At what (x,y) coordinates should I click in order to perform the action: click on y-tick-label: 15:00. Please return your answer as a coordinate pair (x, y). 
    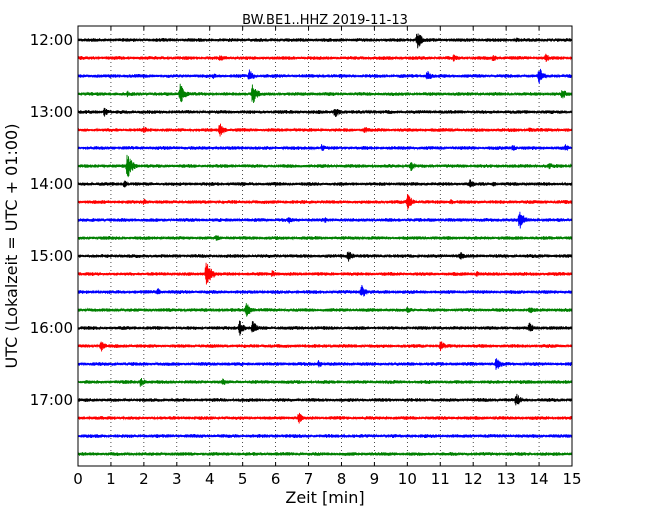
    Looking at the image, I should click on (51, 256).